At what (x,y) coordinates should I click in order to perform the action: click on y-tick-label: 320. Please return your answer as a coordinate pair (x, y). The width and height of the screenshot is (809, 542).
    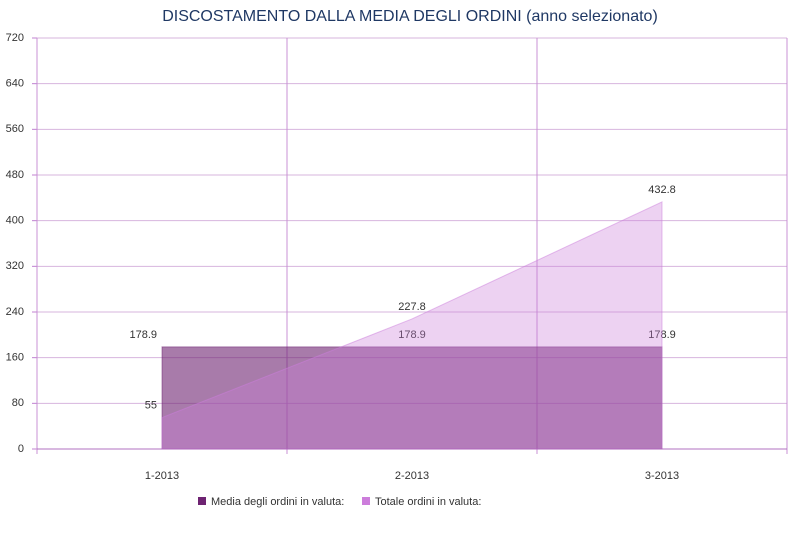
    Looking at the image, I should click on (15, 266).